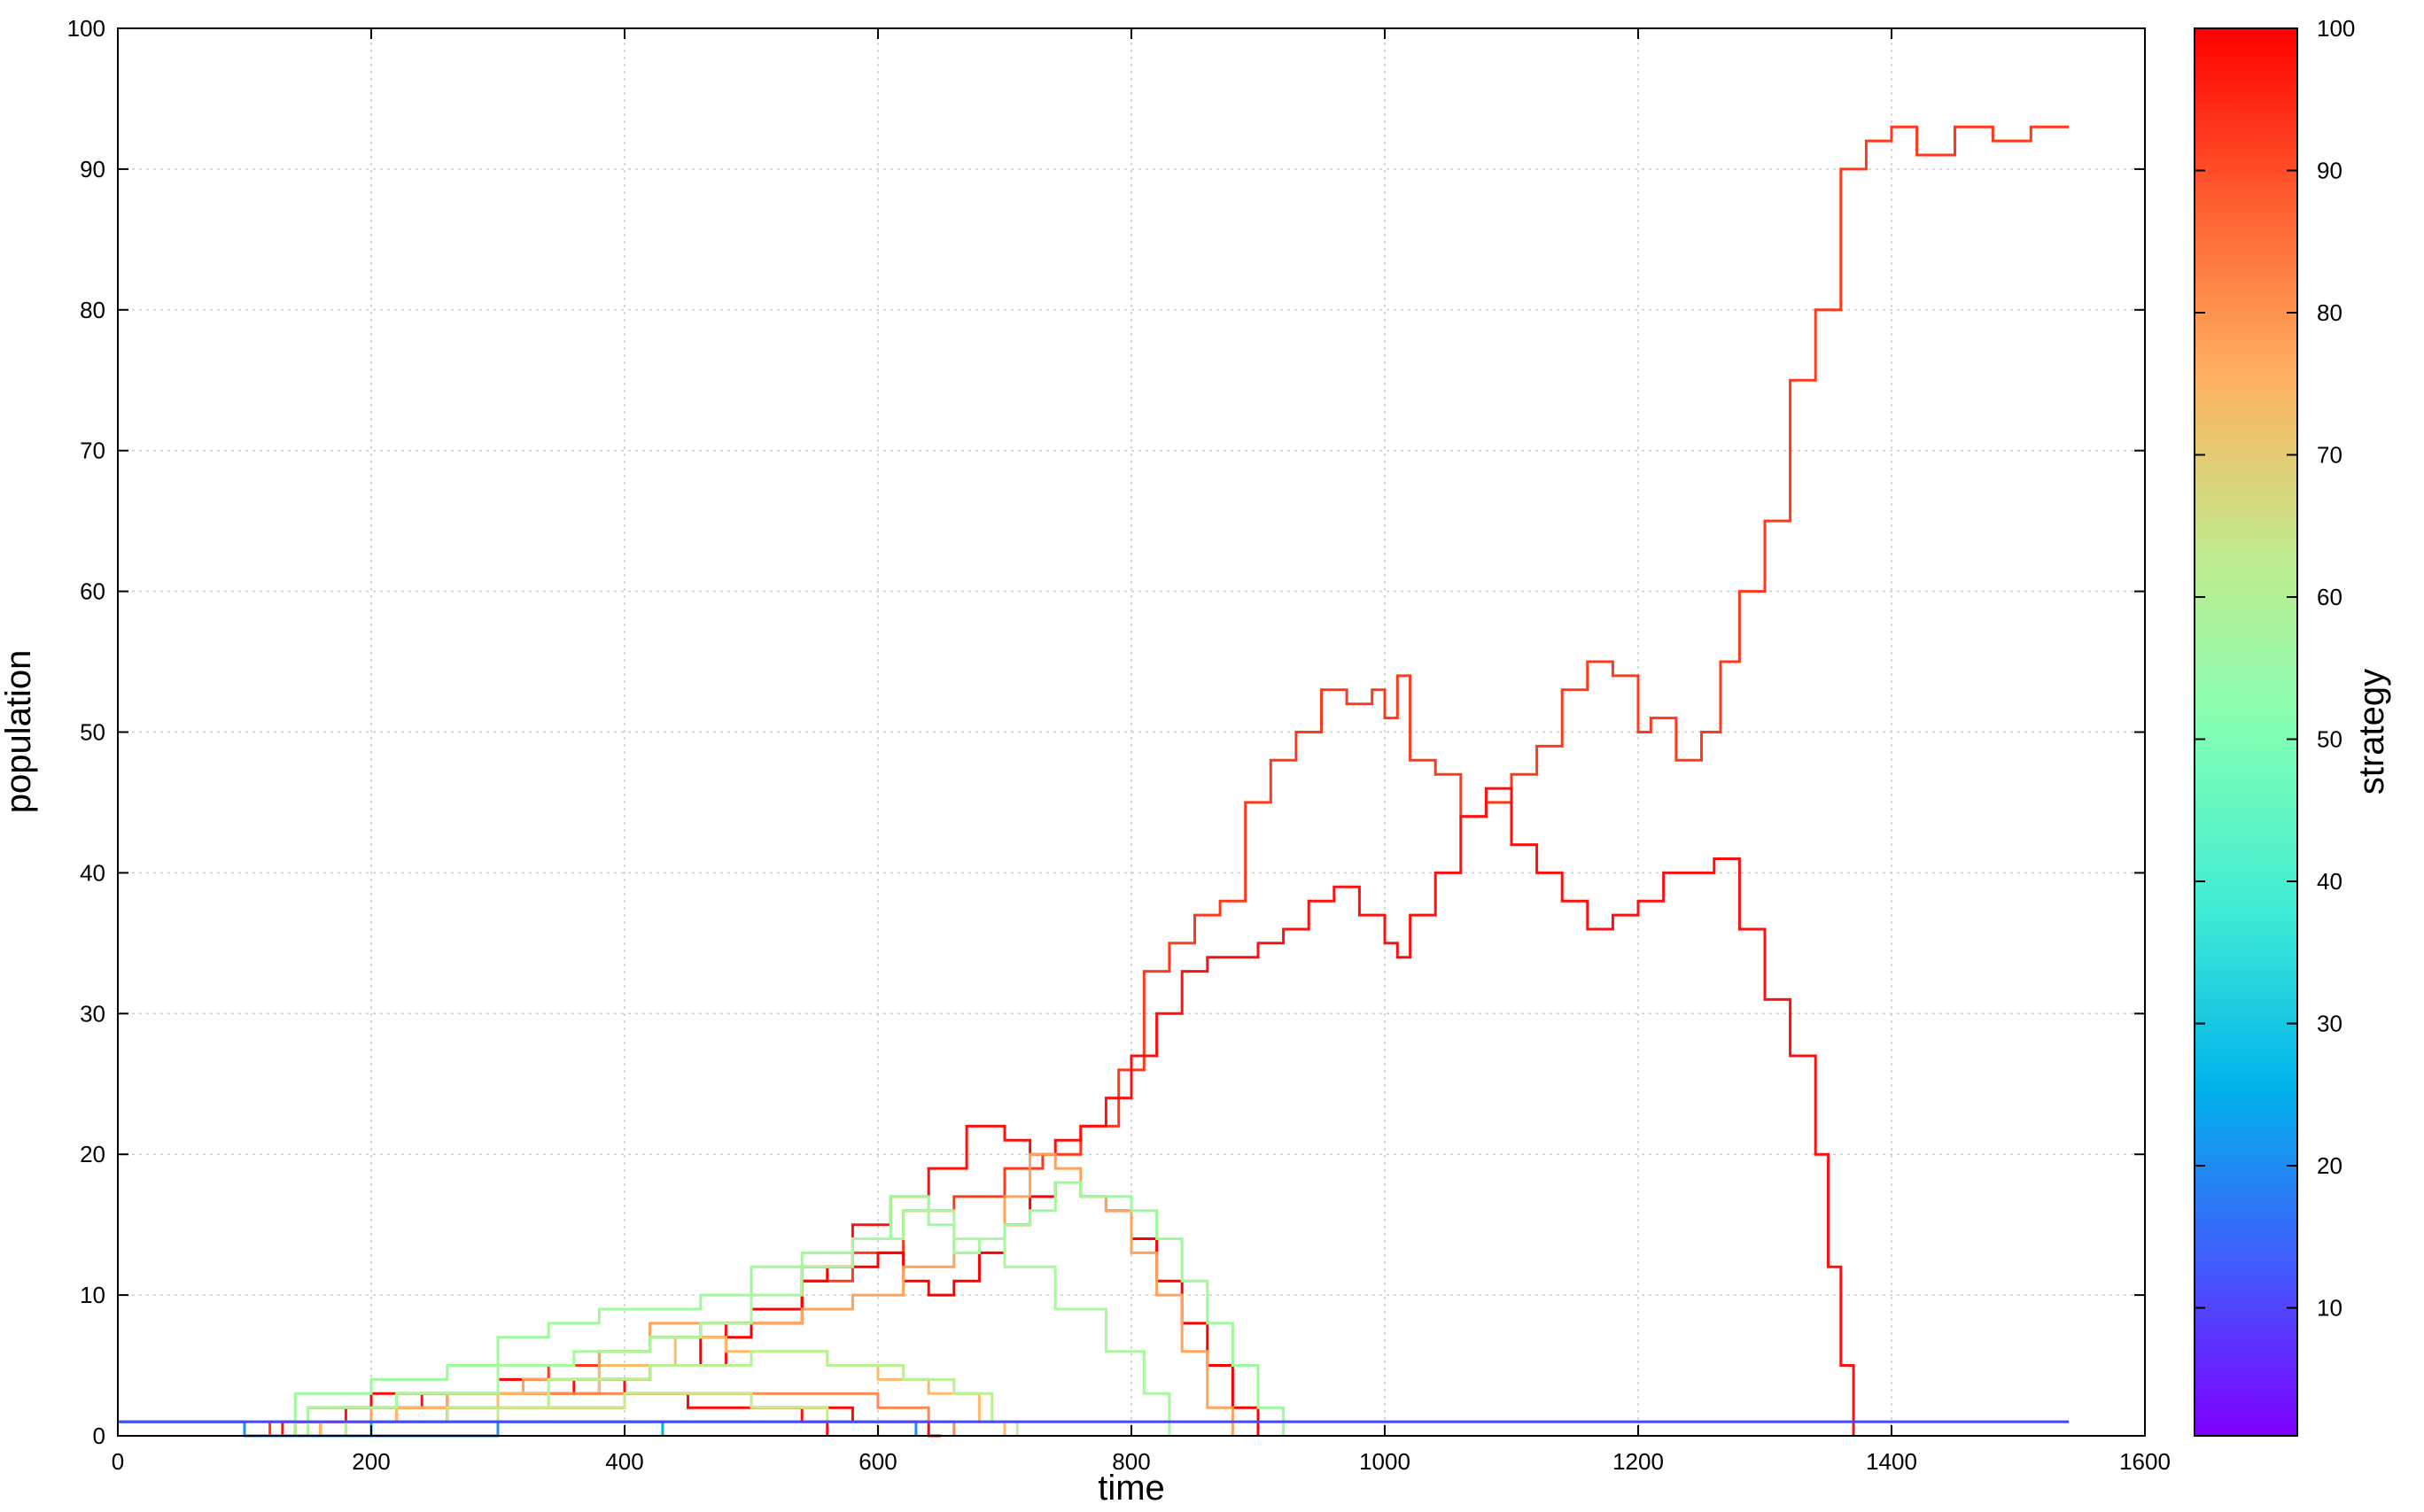 The image size is (2424, 1512). I want to click on y-tick-label: 30, so click(92, 1013).